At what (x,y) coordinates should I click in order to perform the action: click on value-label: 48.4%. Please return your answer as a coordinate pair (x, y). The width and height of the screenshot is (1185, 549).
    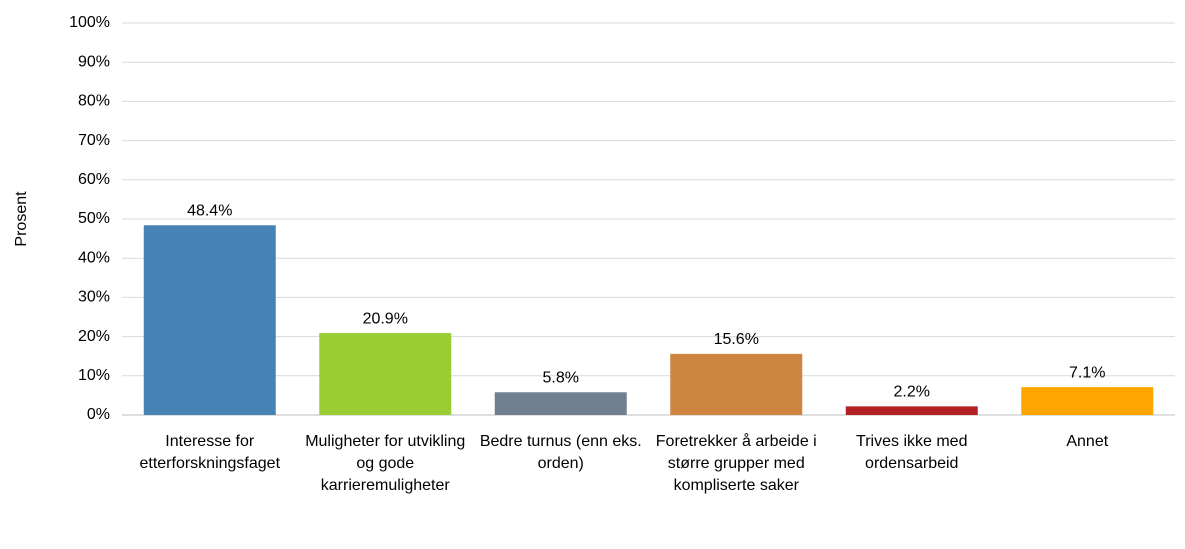
    Looking at the image, I should click on (209, 210).